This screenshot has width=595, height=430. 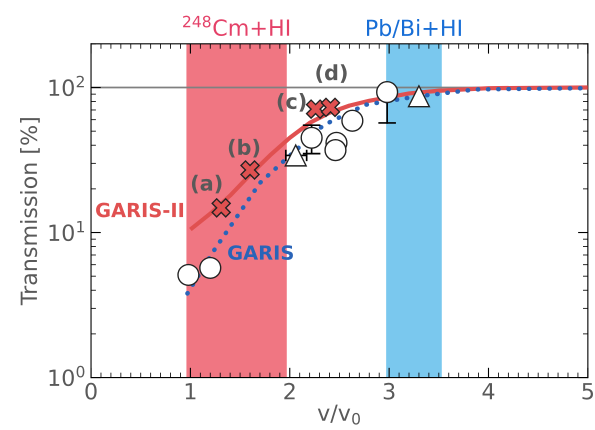 I want to click on x-tick-label: 1, so click(x=191, y=391).